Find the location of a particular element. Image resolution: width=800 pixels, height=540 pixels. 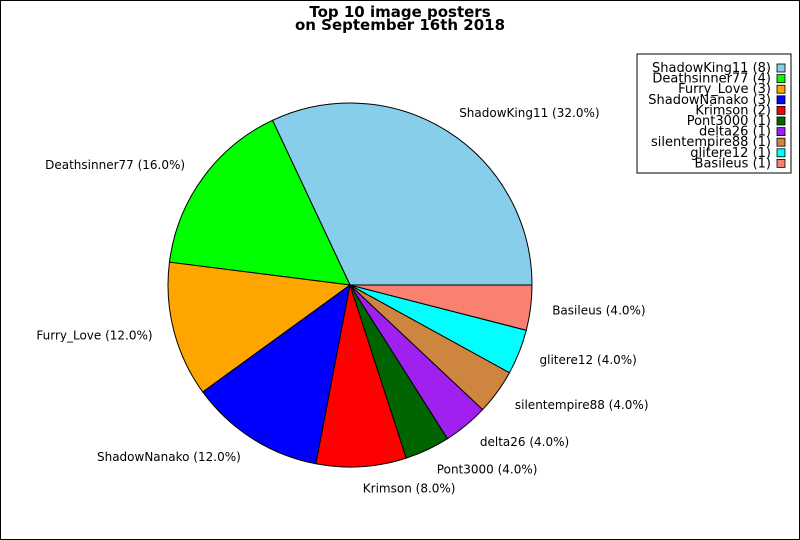

slice-label-glitere12: glitere12 (4.0%) is located at coordinates (588, 360).